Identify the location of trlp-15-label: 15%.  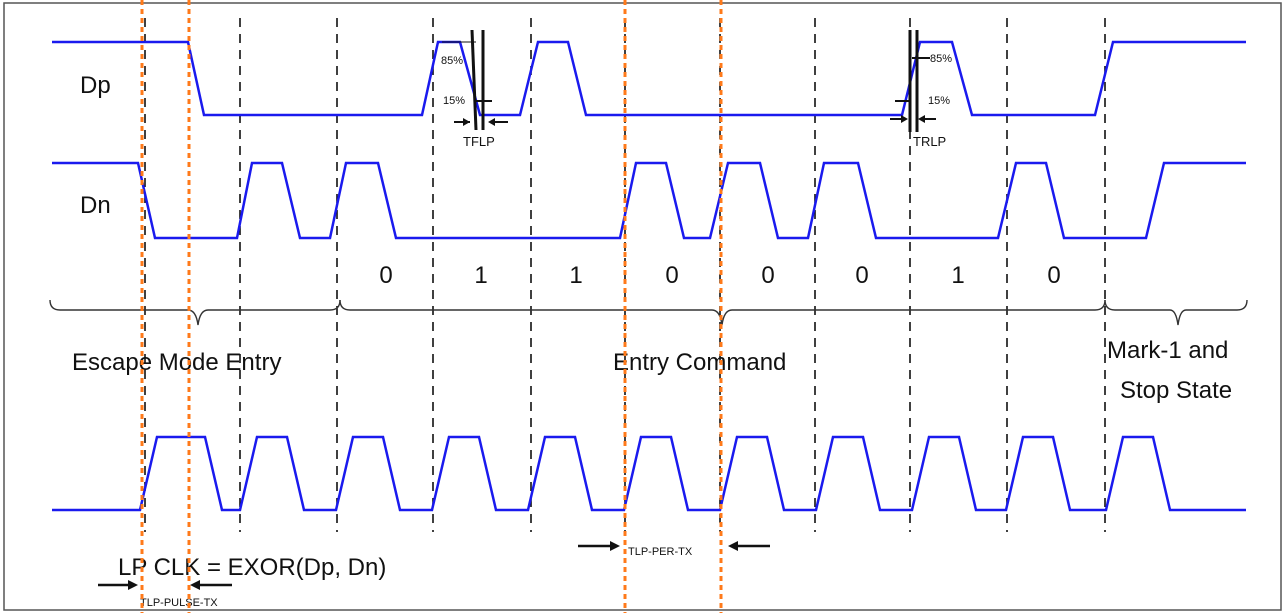
(939, 101).